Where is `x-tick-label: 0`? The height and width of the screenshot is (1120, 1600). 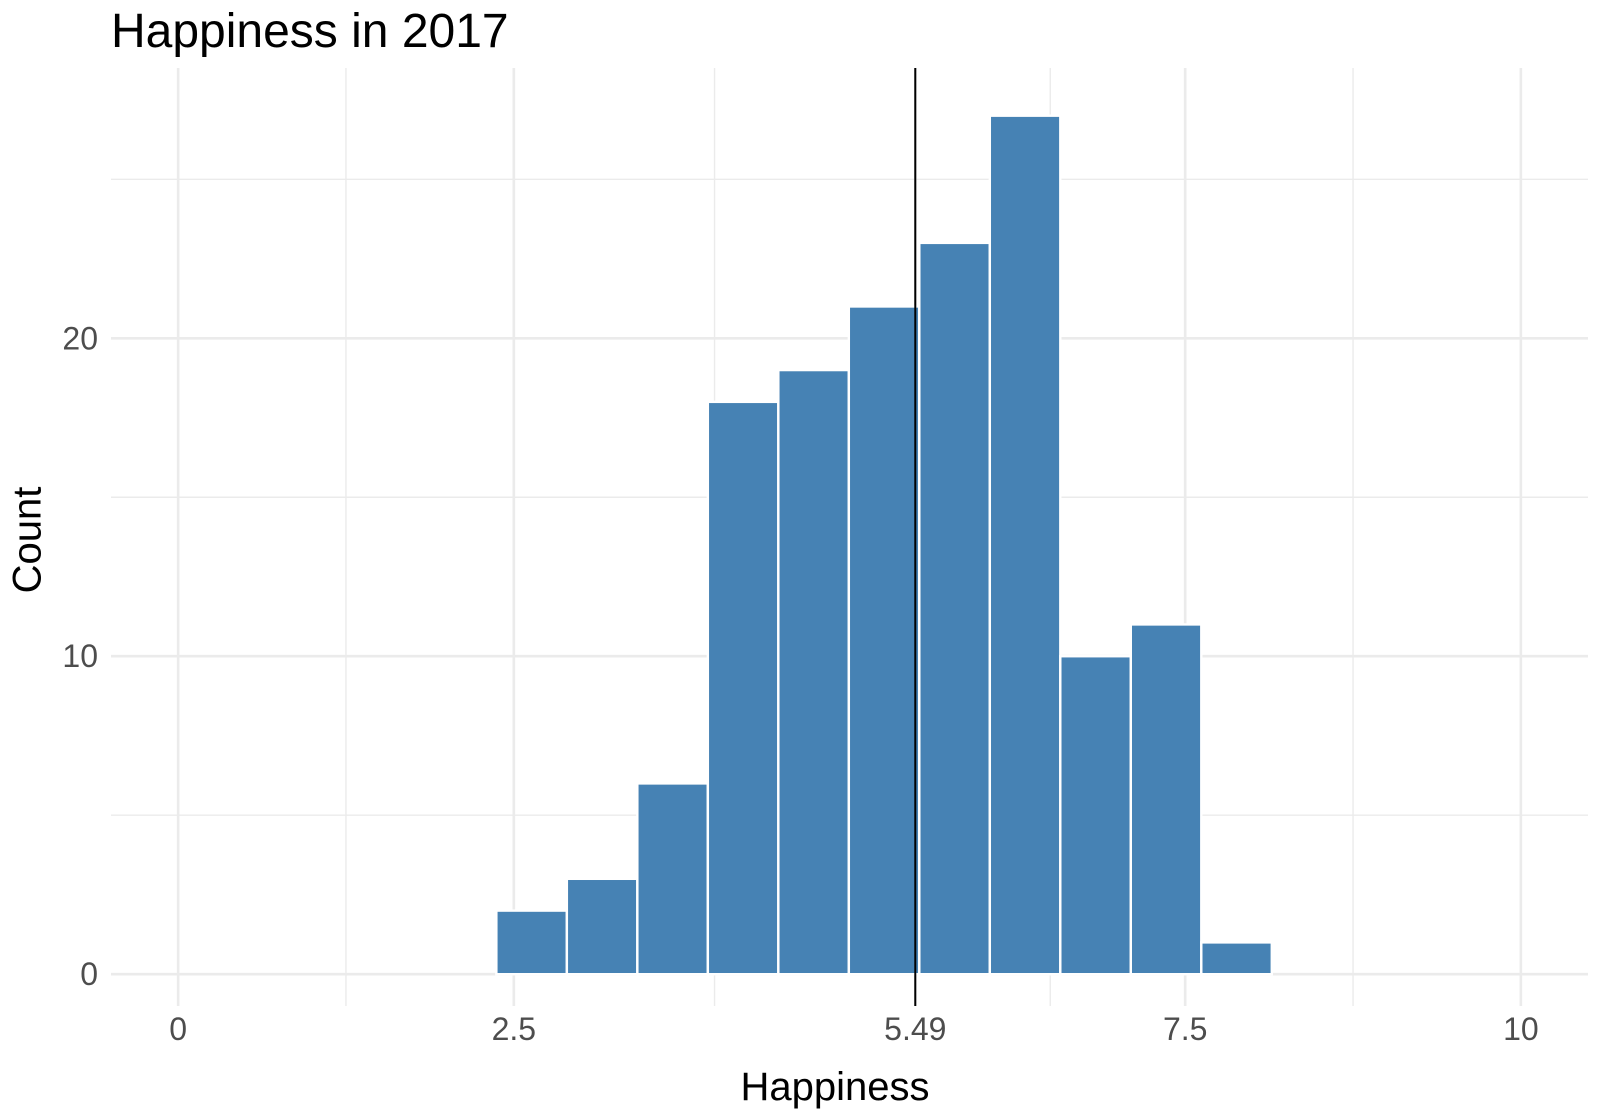
x-tick-label: 0 is located at coordinates (178, 1029).